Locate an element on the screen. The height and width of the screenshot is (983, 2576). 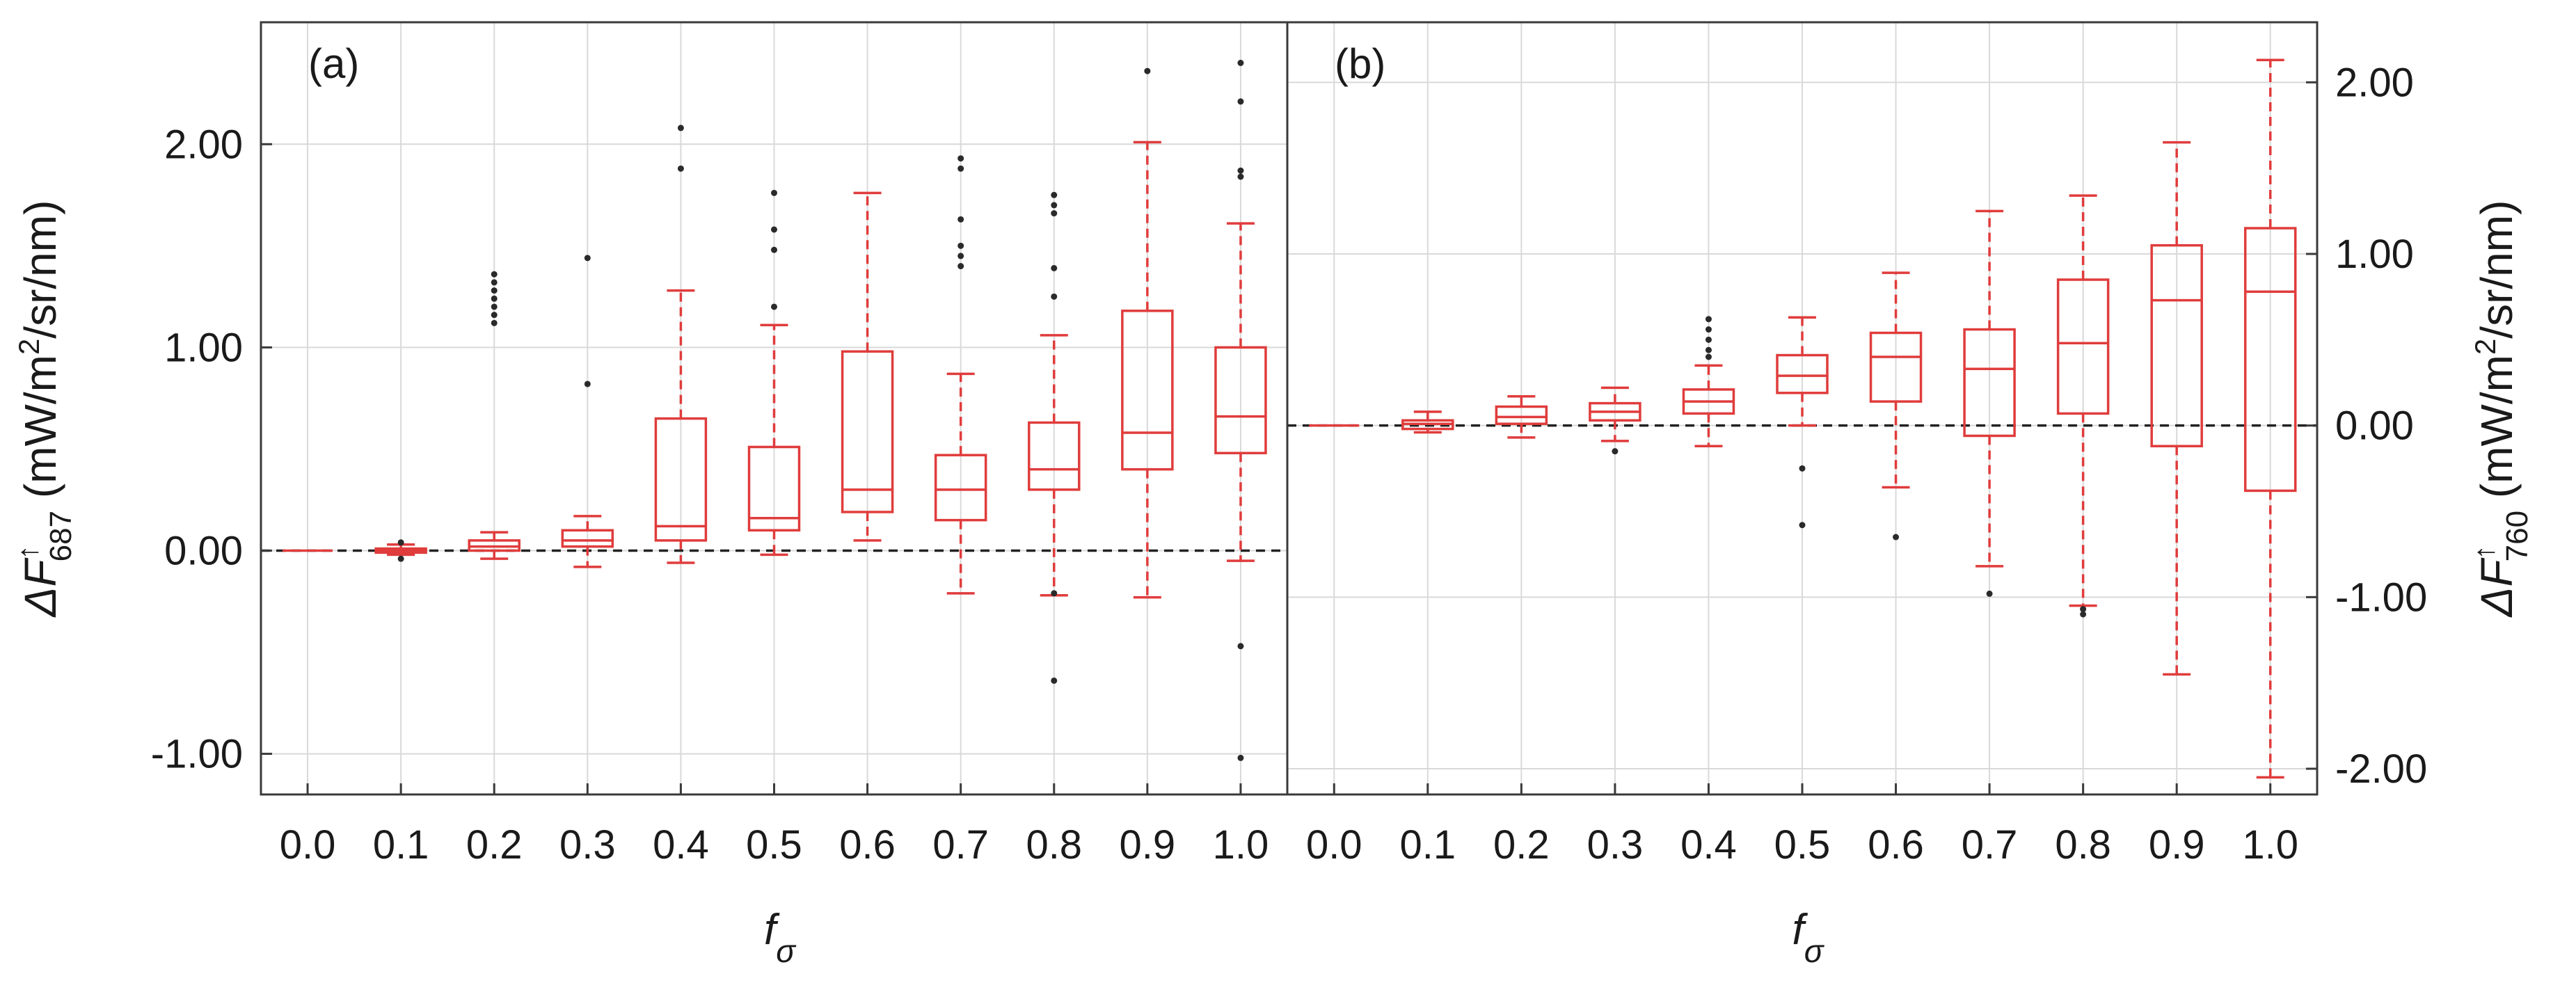
y-axis-label: ΔF↑760 (mW/m2/sr/nm) is located at coordinates (2500, 409).